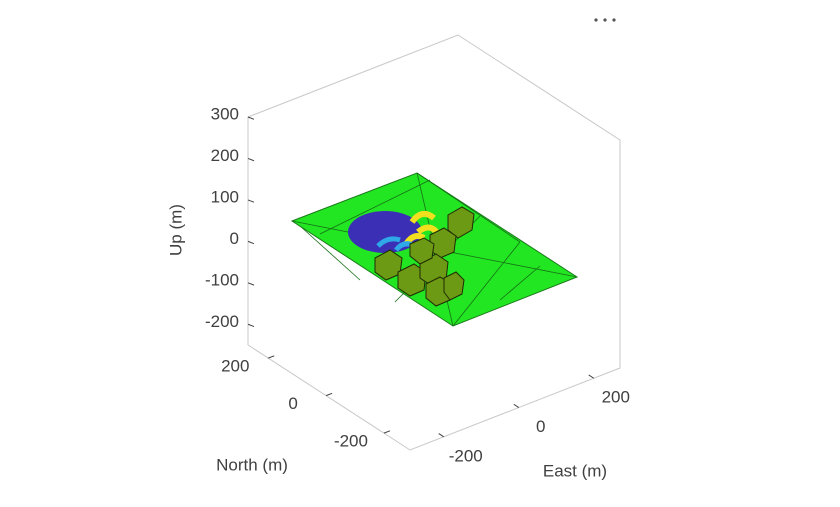 The height and width of the screenshot is (507, 840). What do you see at coordinates (351, 441) in the screenshot?
I see `y-tick-label: -200` at bounding box center [351, 441].